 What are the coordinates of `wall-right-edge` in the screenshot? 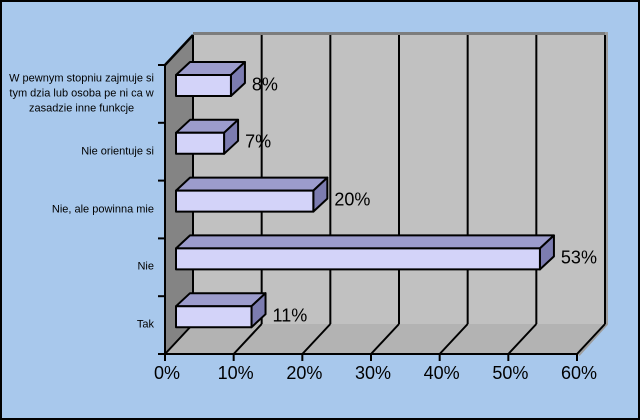 It's located at (592, 194).